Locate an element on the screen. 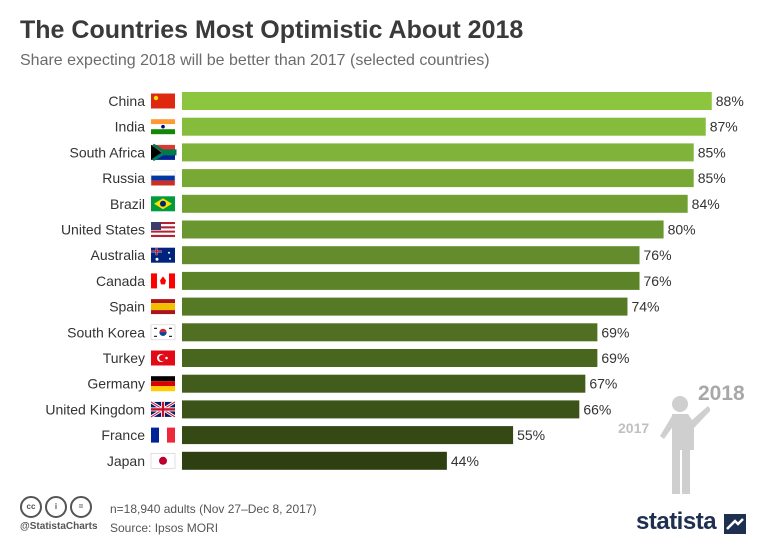 This screenshot has width=768, height=547. bar-china is located at coordinates (447, 101).